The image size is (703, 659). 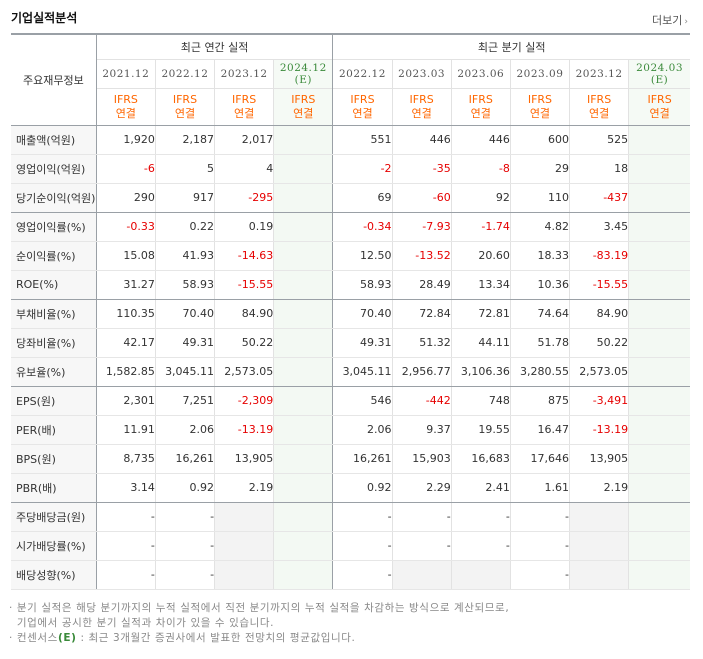 What do you see at coordinates (214, 46) in the screenshot?
I see `annual-header: 최근 연간 실적` at bounding box center [214, 46].